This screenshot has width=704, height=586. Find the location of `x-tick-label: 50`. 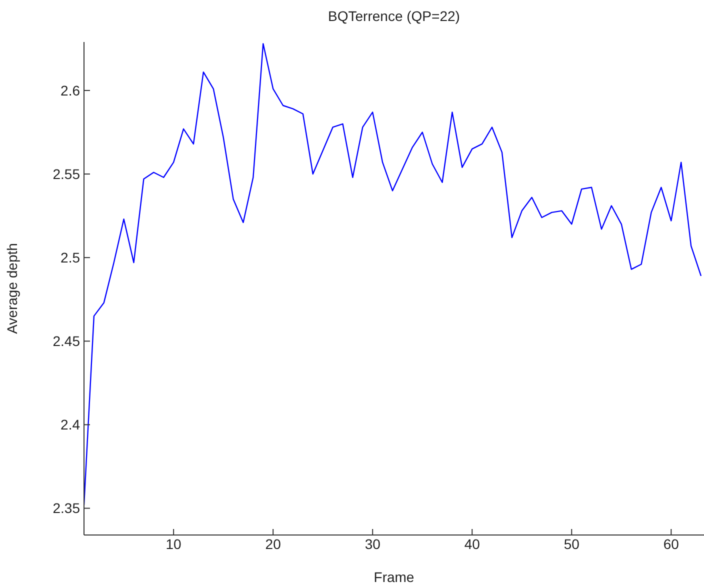

x-tick-label: 50 is located at coordinates (572, 544).